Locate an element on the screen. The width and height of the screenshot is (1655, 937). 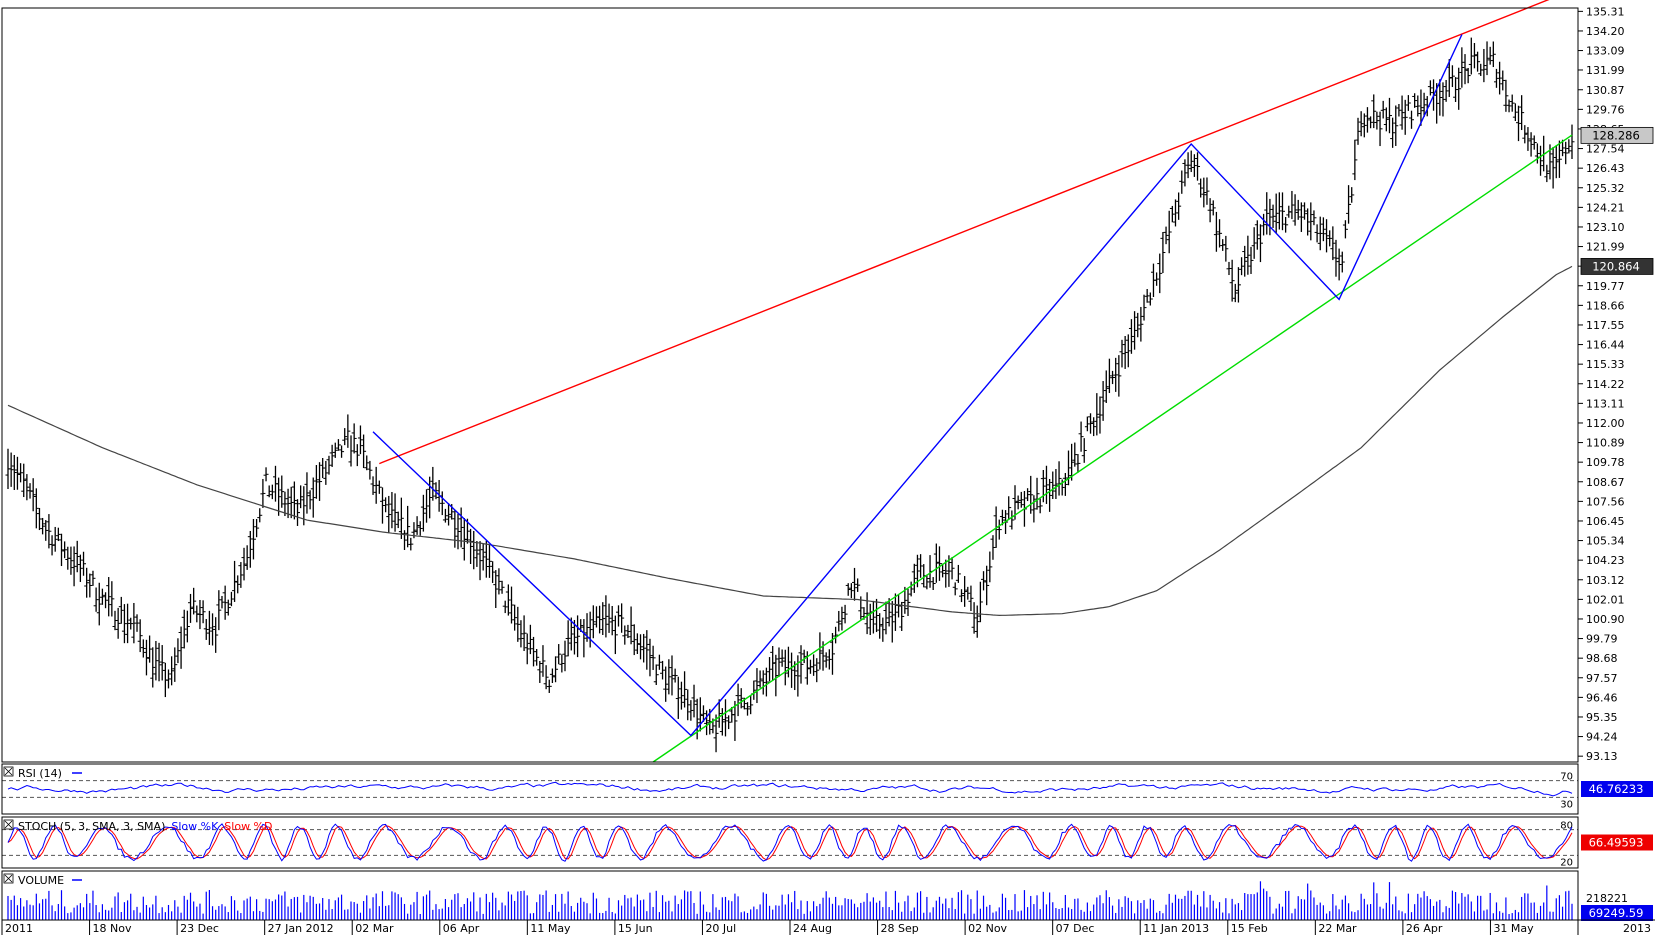
y-tick-label: 131.99 is located at coordinates (1605, 70).